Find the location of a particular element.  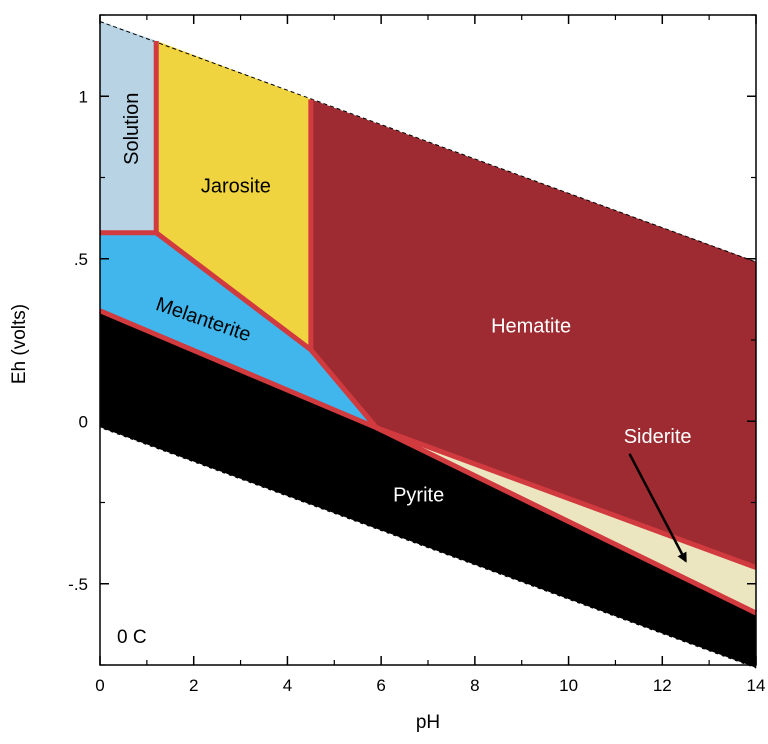

x-tick-label: 10 is located at coordinates (568, 685).